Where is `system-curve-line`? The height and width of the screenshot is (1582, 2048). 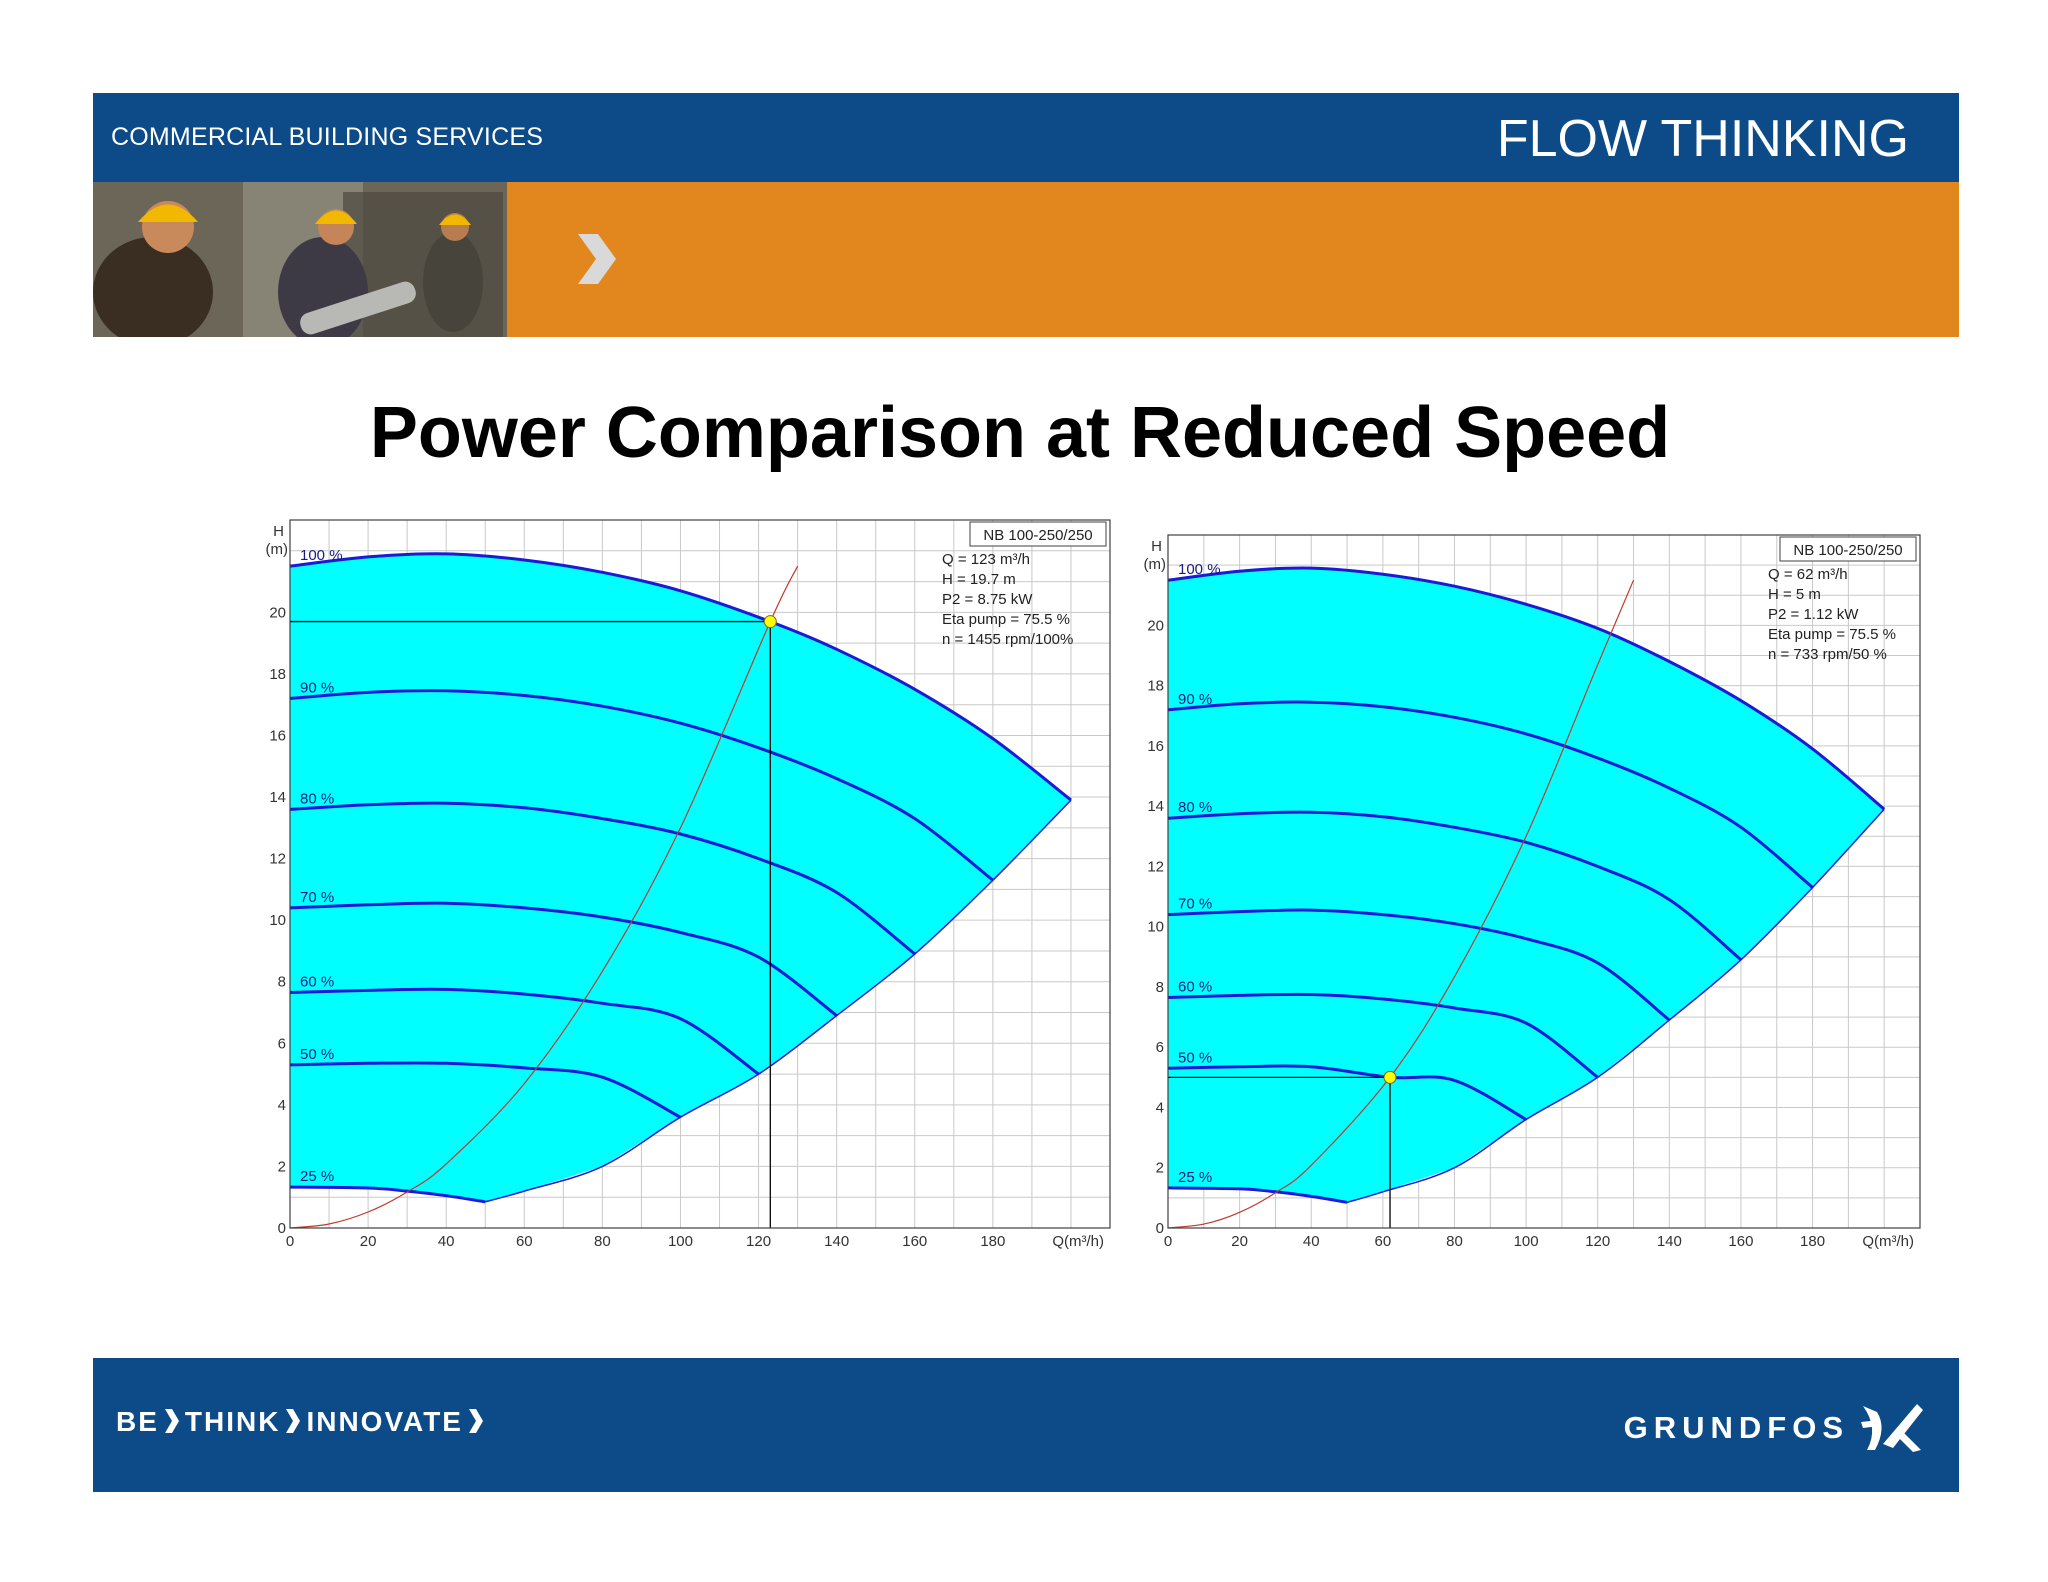 system-curve-line is located at coordinates (544, 897).